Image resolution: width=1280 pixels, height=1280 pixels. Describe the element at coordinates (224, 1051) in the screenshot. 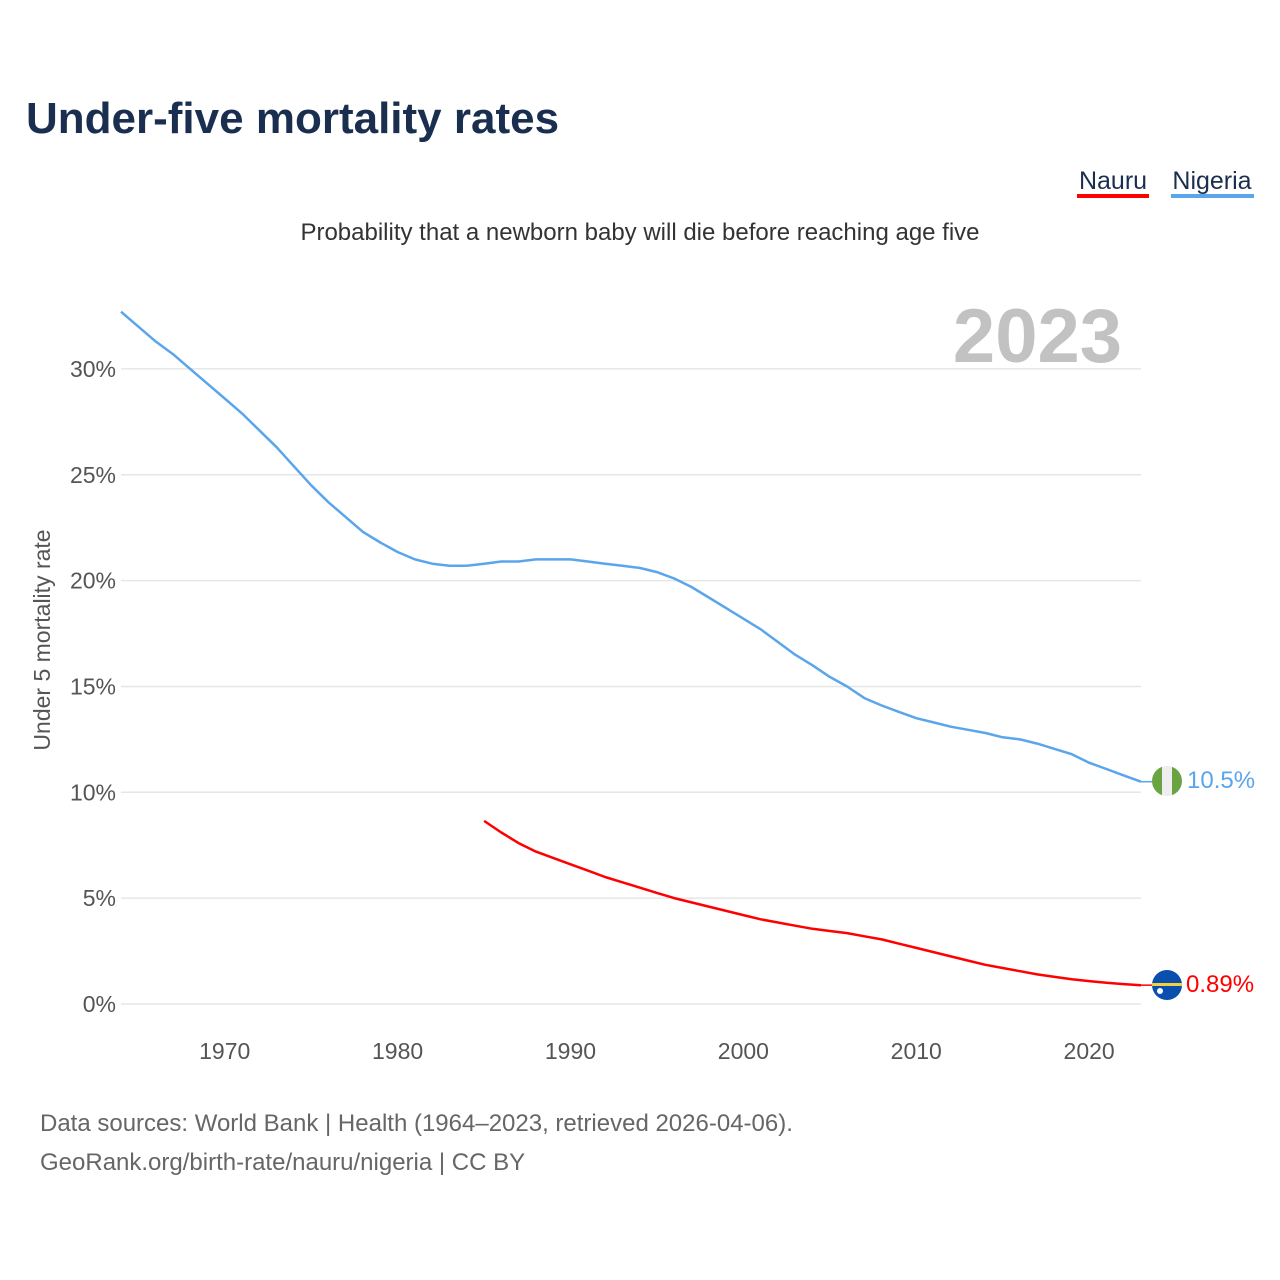

I see `x-tick-label: 1970` at that location.